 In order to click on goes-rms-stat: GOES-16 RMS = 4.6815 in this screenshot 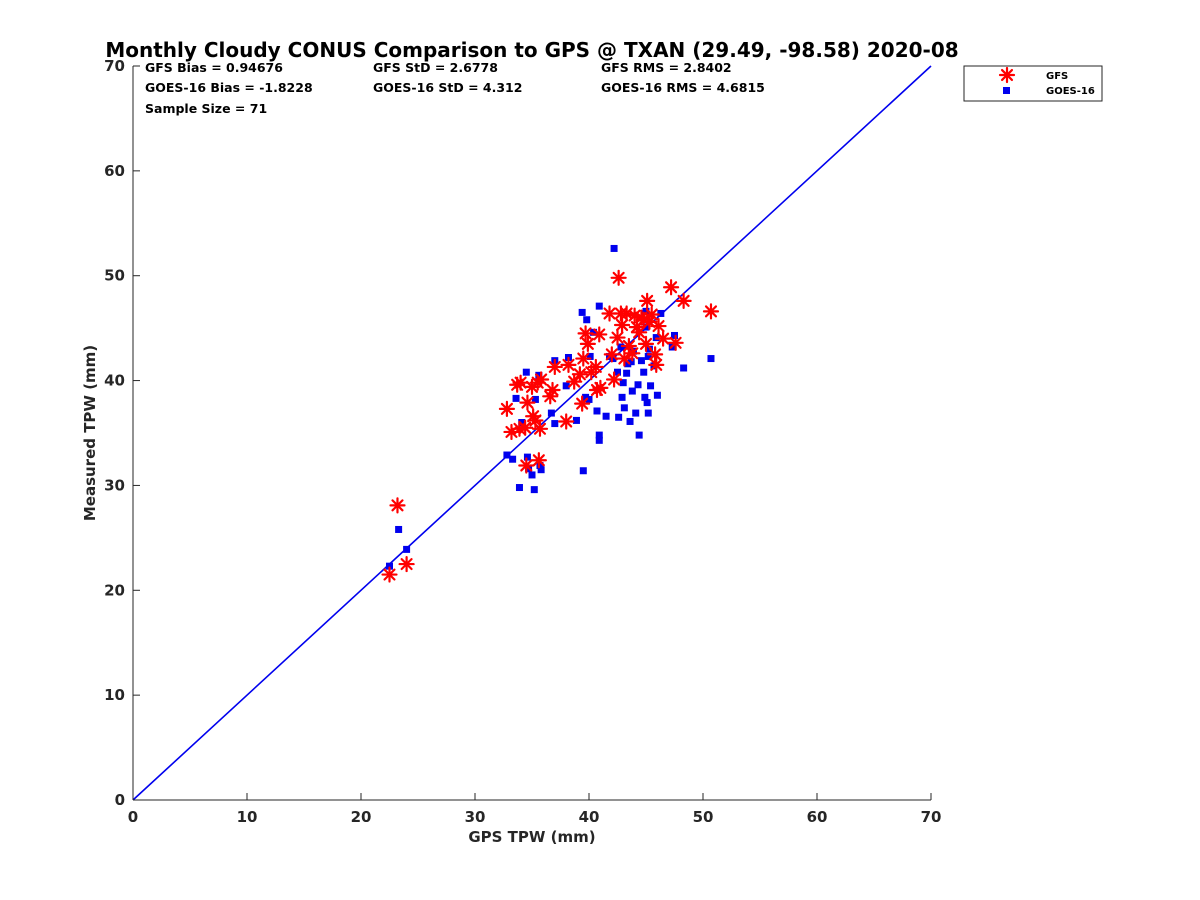, I will do `click(683, 87)`.